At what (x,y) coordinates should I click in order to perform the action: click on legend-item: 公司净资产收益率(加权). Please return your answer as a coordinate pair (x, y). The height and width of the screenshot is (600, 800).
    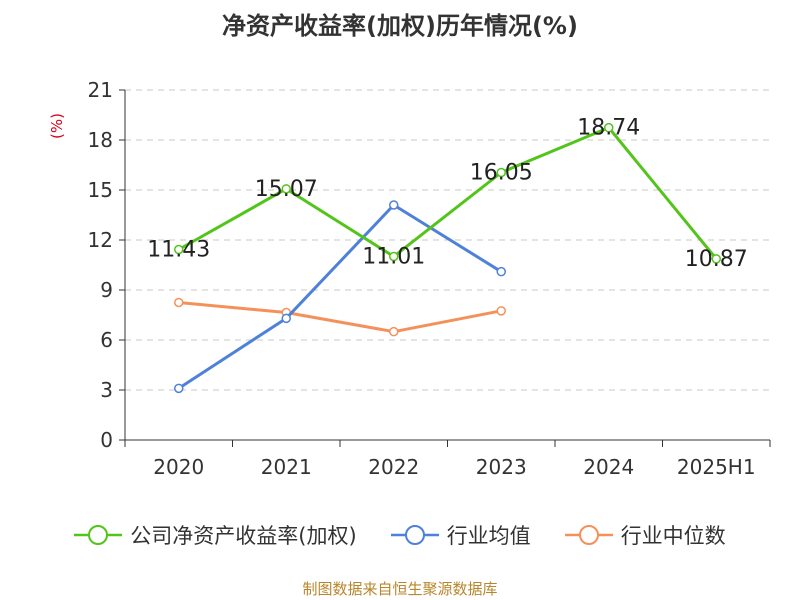
    Looking at the image, I should click on (215, 535).